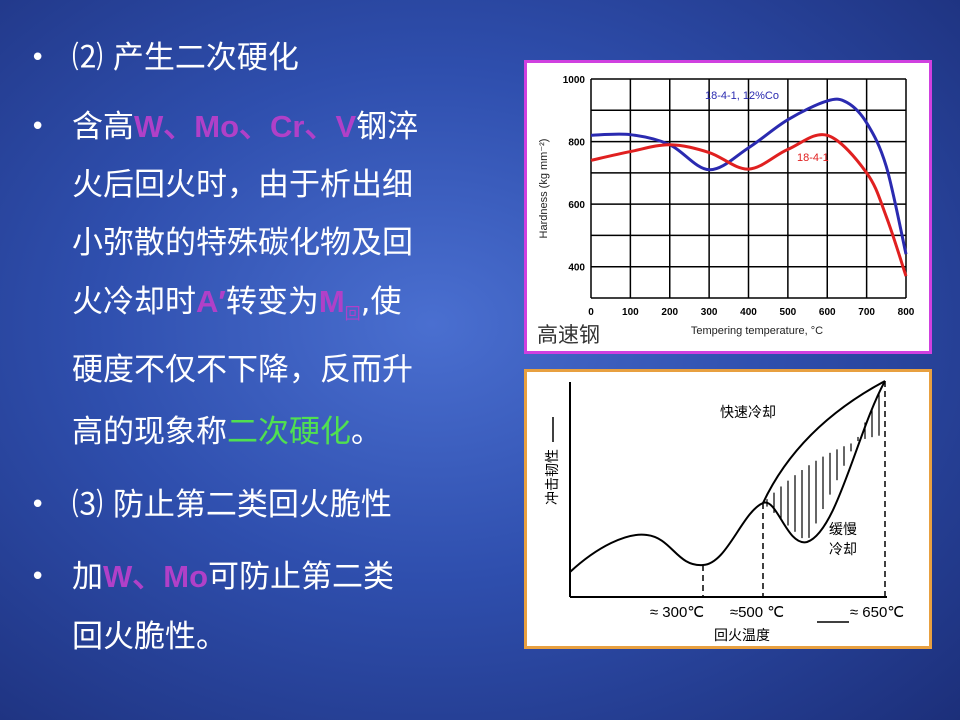  Describe the element at coordinates (677, 612) in the screenshot. I see `x-tick-label: ≈ 300℃` at that location.